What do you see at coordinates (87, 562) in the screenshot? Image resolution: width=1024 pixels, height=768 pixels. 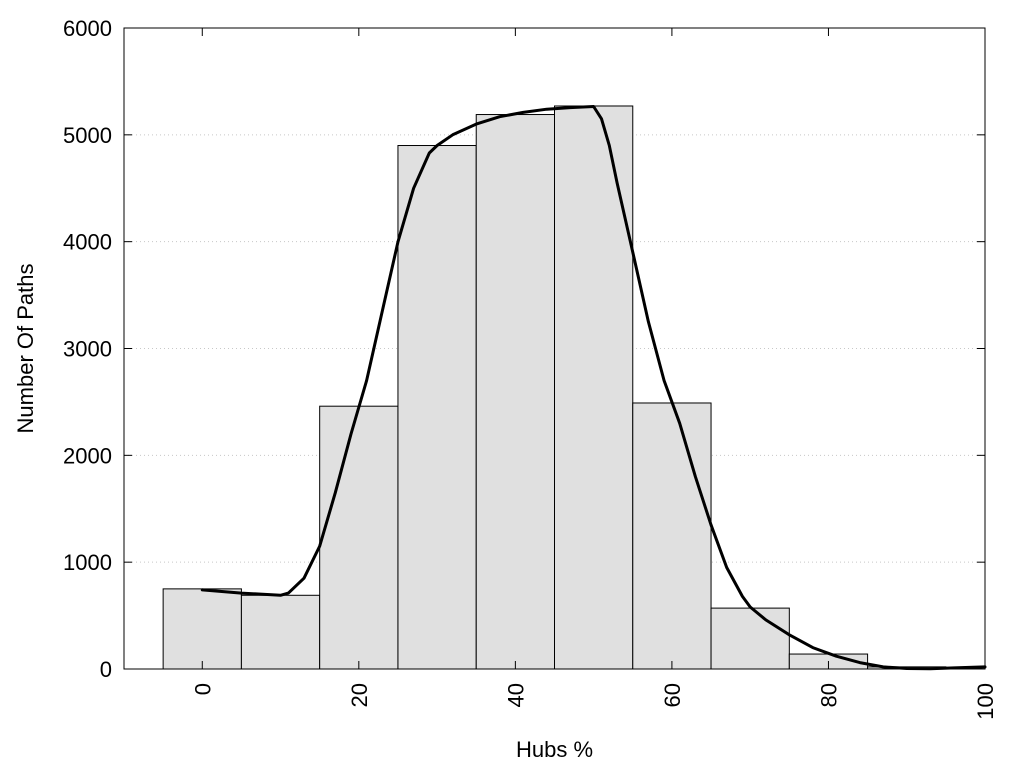 I see `y-tick-label-1000: 1000` at bounding box center [87, 562].